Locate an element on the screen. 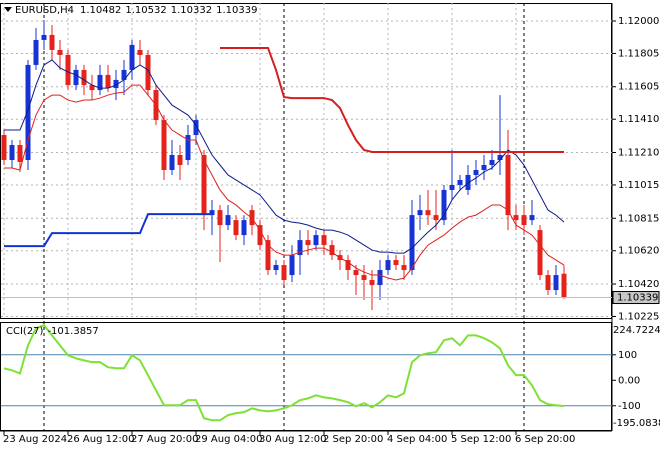 The height and width of the screenshot is (450, 660). y-tick-label: -100 is located at coordinates (629, 406).